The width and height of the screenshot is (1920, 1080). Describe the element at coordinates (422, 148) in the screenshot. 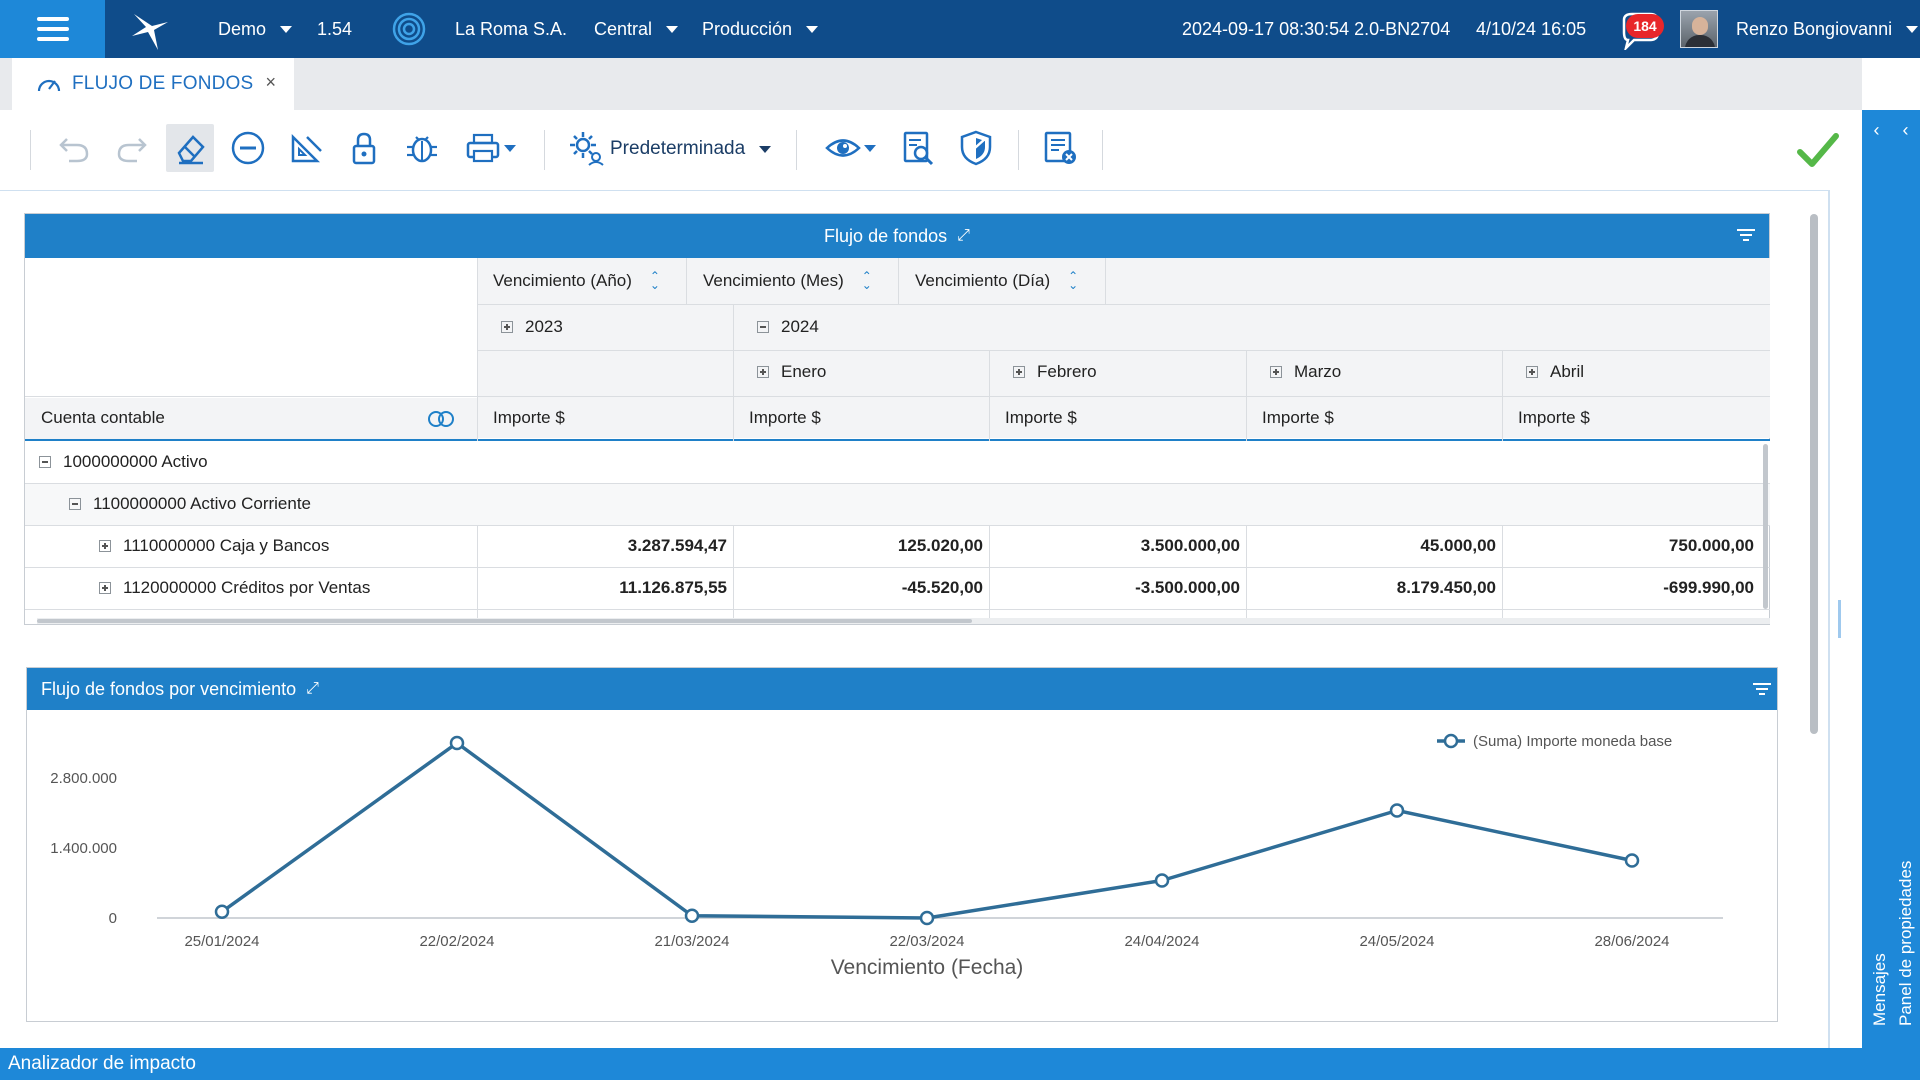

I see `debug-button` at that location.